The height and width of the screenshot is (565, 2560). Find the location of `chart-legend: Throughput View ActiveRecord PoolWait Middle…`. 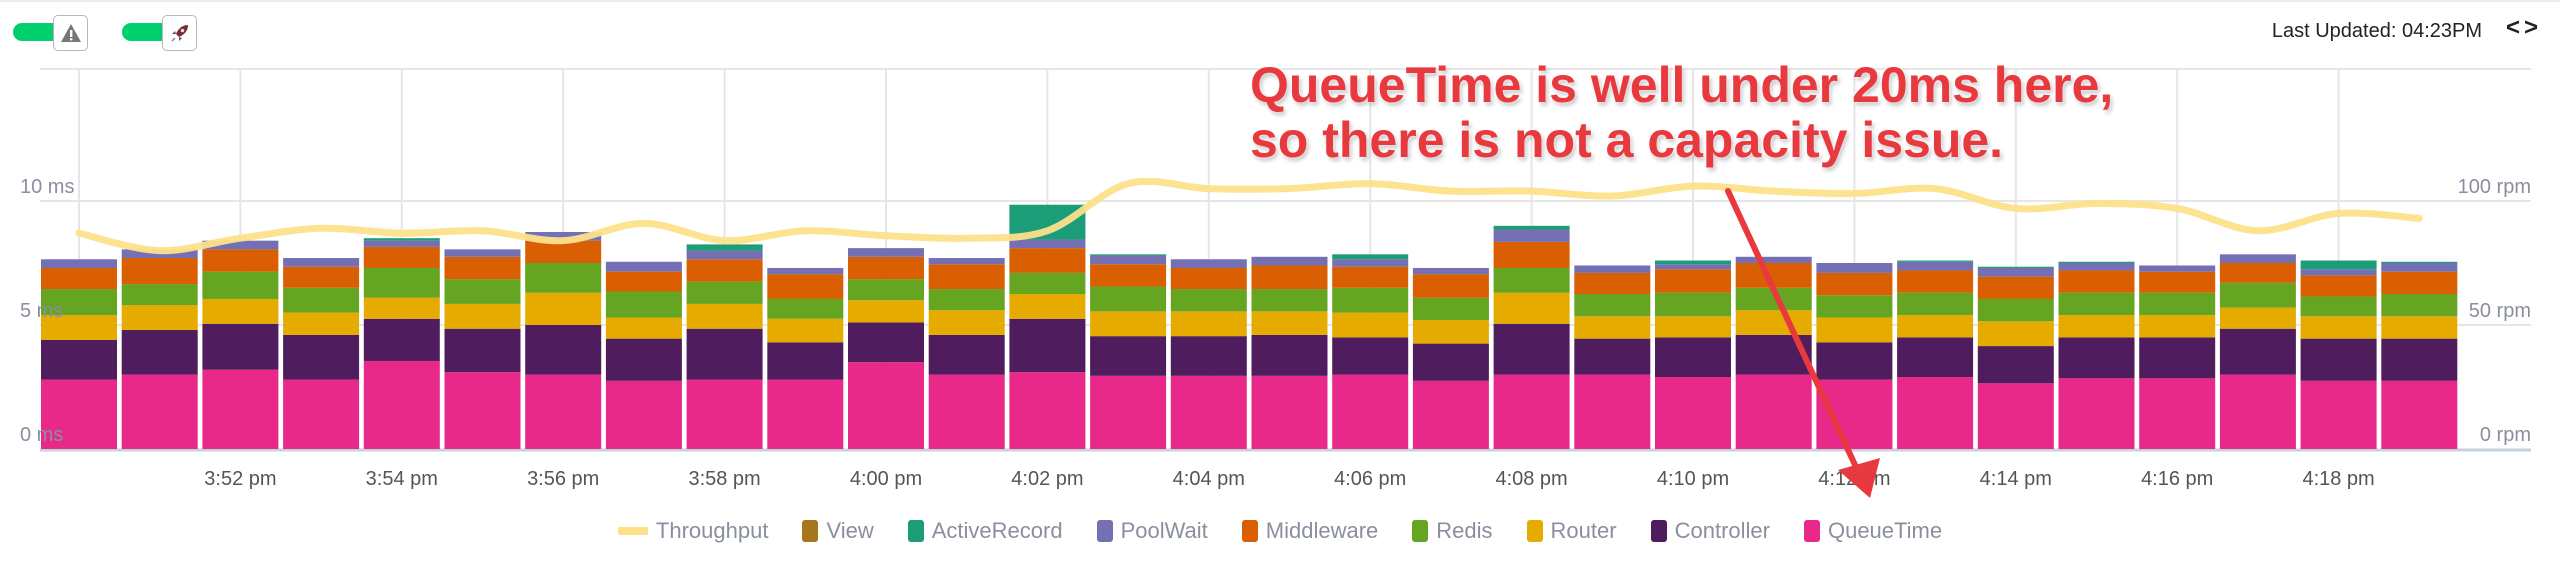

chart-legend: Throughput View ActiveRecord PoolWait Middle… is located at coordinates (1280, 531).